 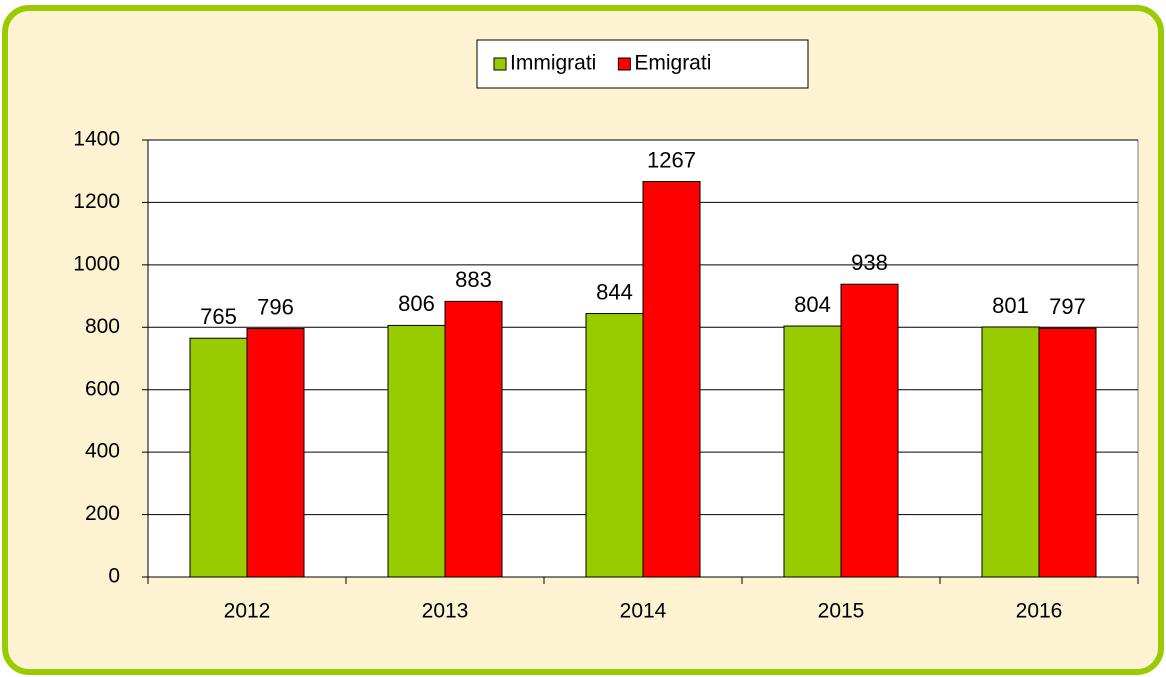 What do you see at coordinates (247, 611) in the screenshot?
I see `x-tick-label: 2012` at bounding box center [247, 611].